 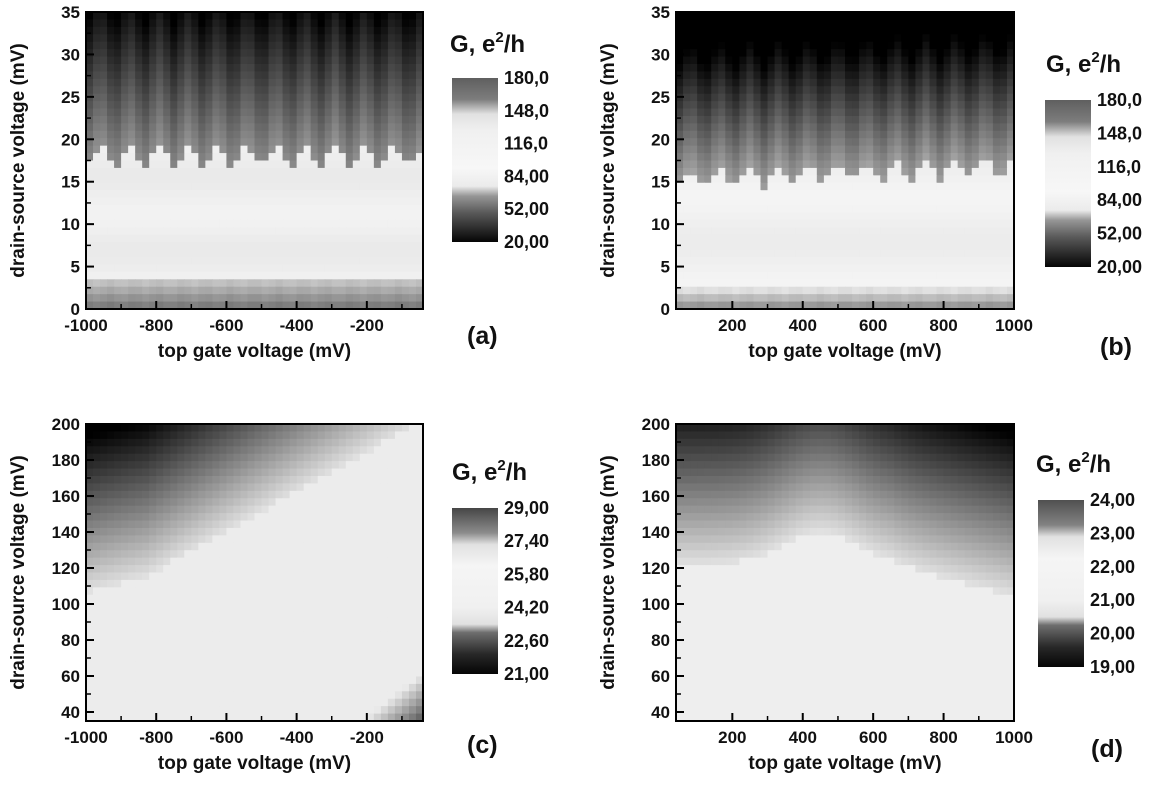 I want to click on y-tick-label: 35, so click(x=70, y=12).